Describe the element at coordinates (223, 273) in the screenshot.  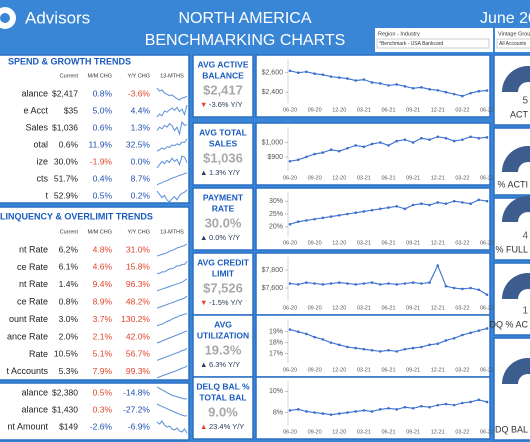
I see `kpi-title: LIMIT` at that location.